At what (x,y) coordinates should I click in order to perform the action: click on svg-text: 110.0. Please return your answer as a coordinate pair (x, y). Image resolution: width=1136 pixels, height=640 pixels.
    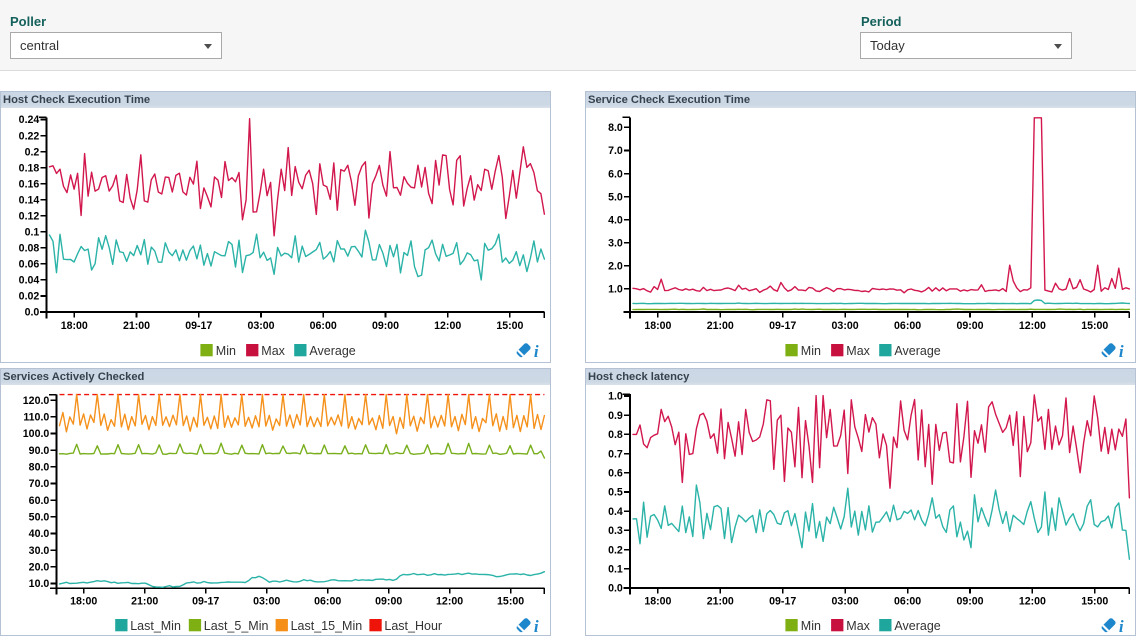
    Looking at the image, I should click on (36, 418).